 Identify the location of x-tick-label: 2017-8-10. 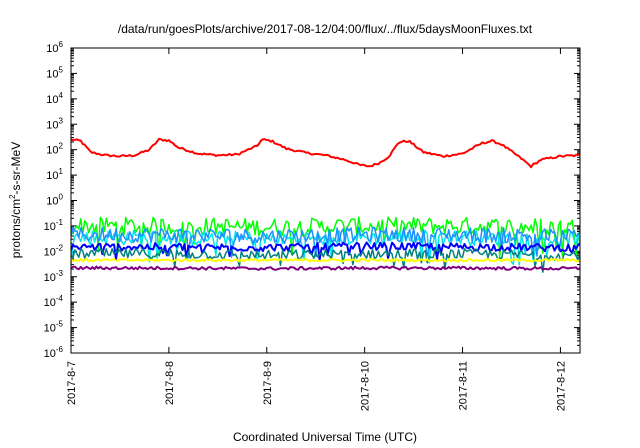
(366, 386).